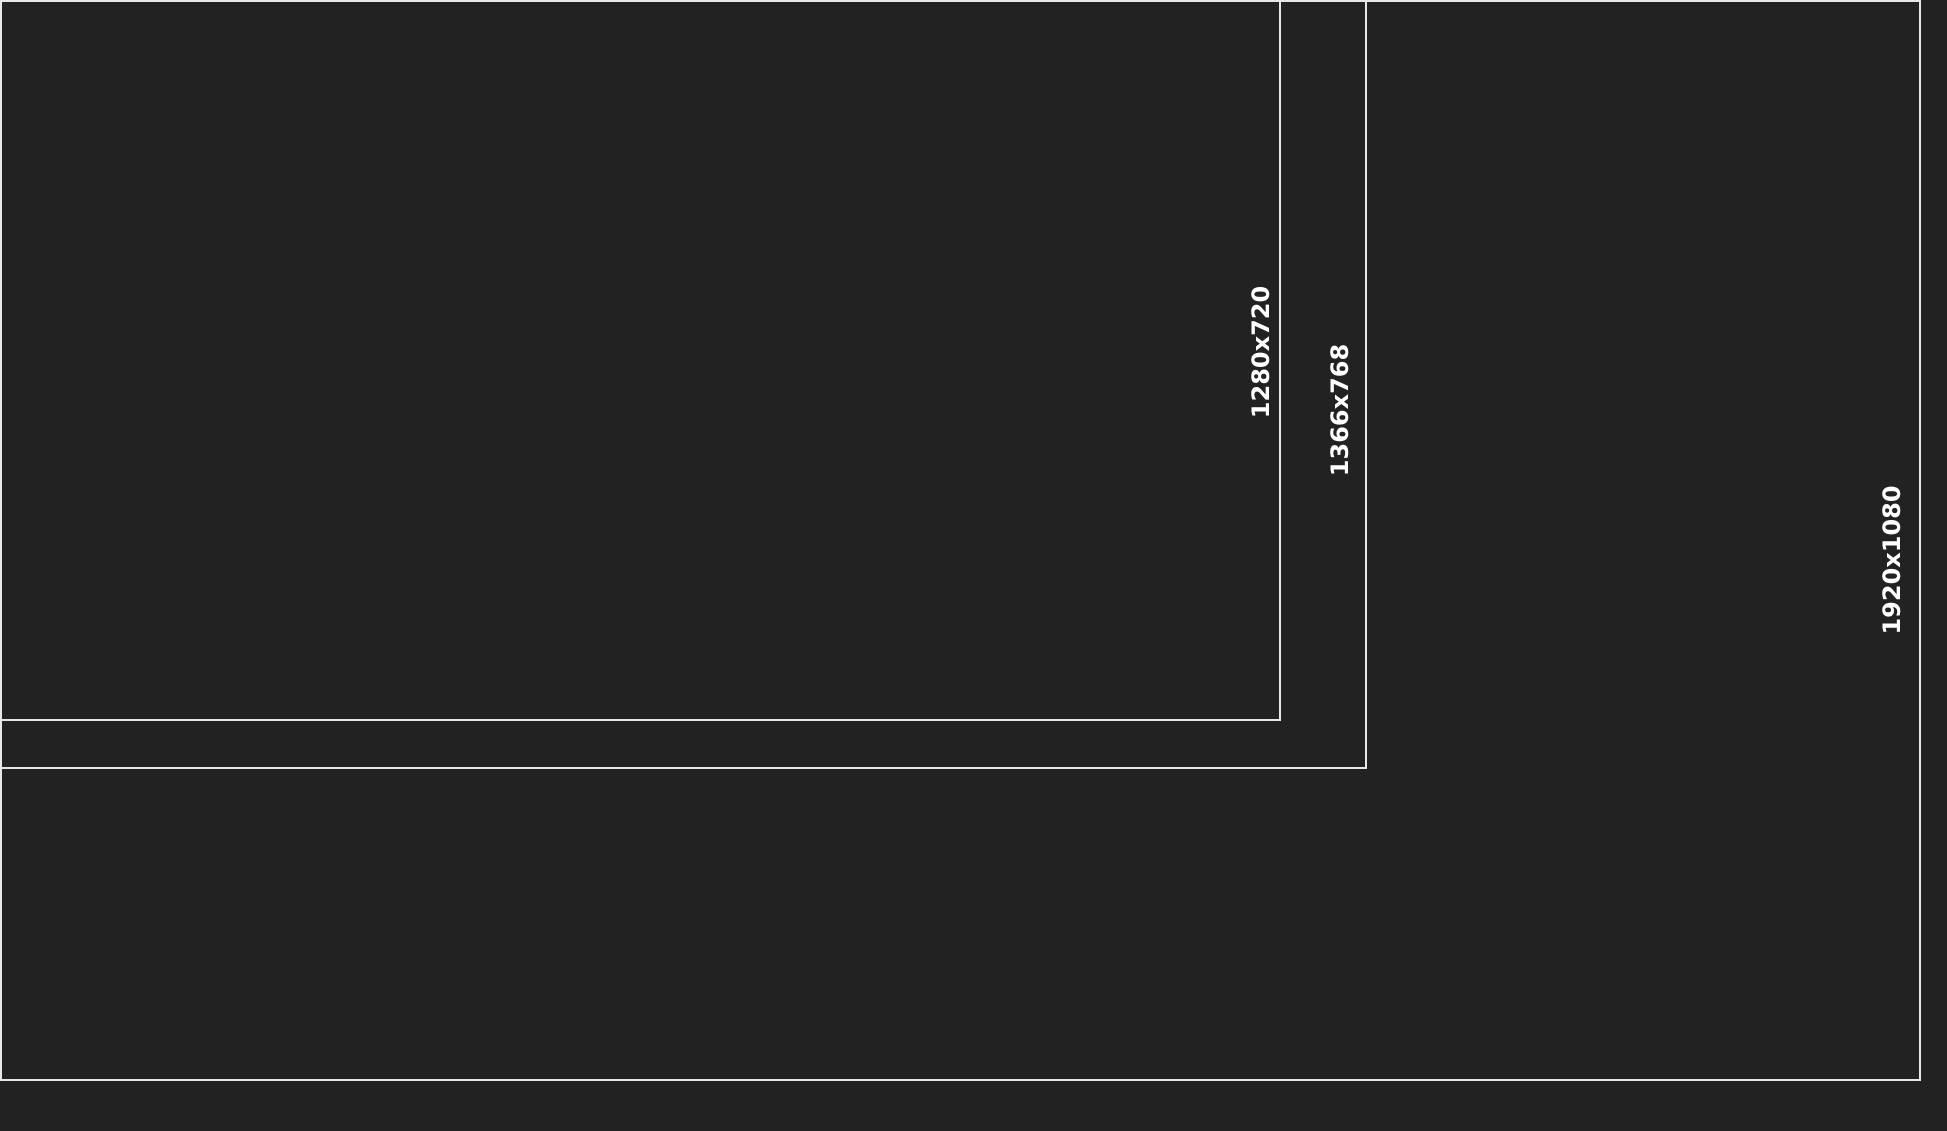 This screenshot has height=1131, width=1947. Describe the element at coordinates (1261, 352) in the screenshot. I see `frame-1280x720-label: 1280x720` at that location.